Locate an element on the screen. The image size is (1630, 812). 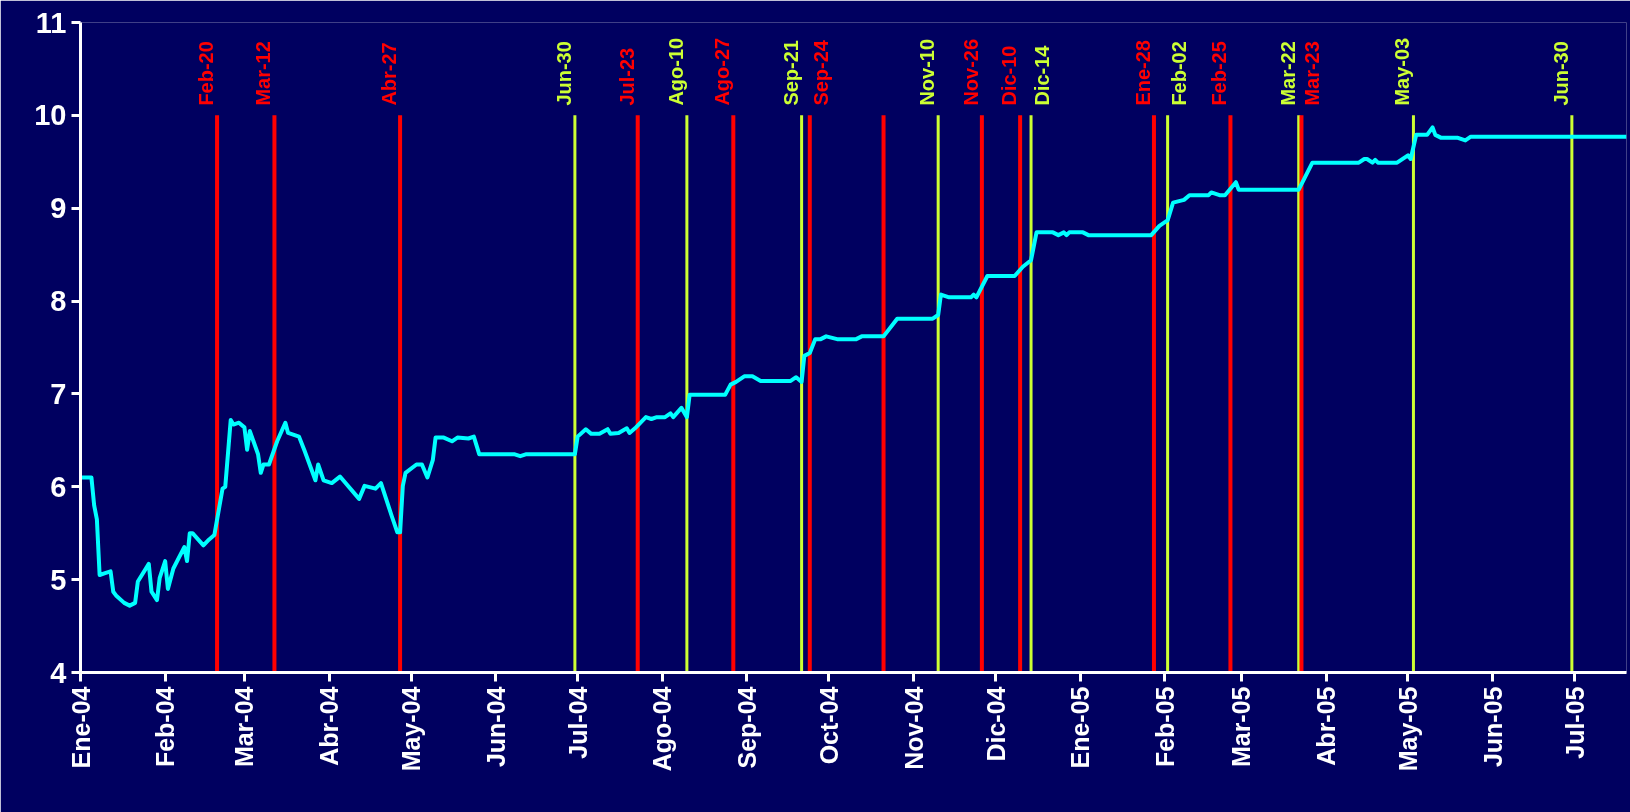
ref-line-label: Feb-02 is located at coordinates (1178, 73).